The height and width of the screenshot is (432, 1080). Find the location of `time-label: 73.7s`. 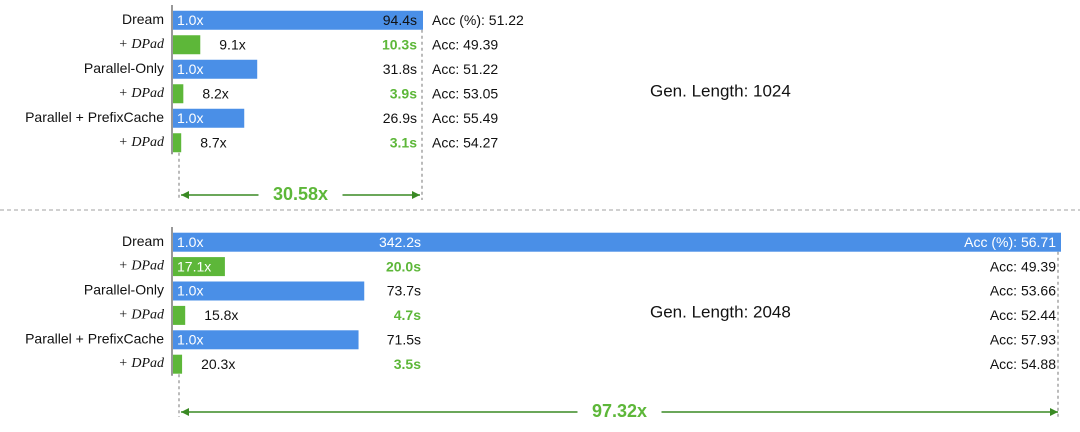

time-label: 73.7s is located at coordinates (404, 291).